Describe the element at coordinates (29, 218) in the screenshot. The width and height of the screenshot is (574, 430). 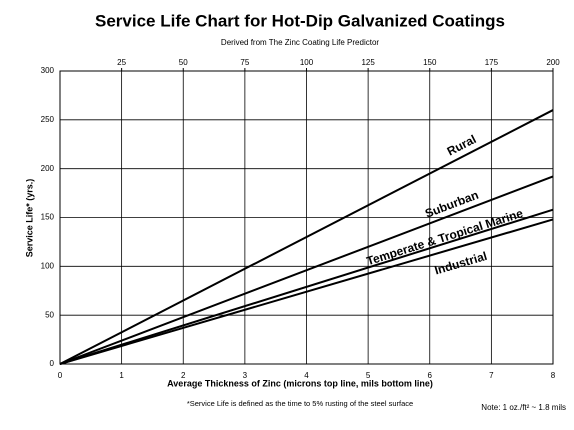
I see `y-axis-label: Service Life* (yrs.)` at that location.